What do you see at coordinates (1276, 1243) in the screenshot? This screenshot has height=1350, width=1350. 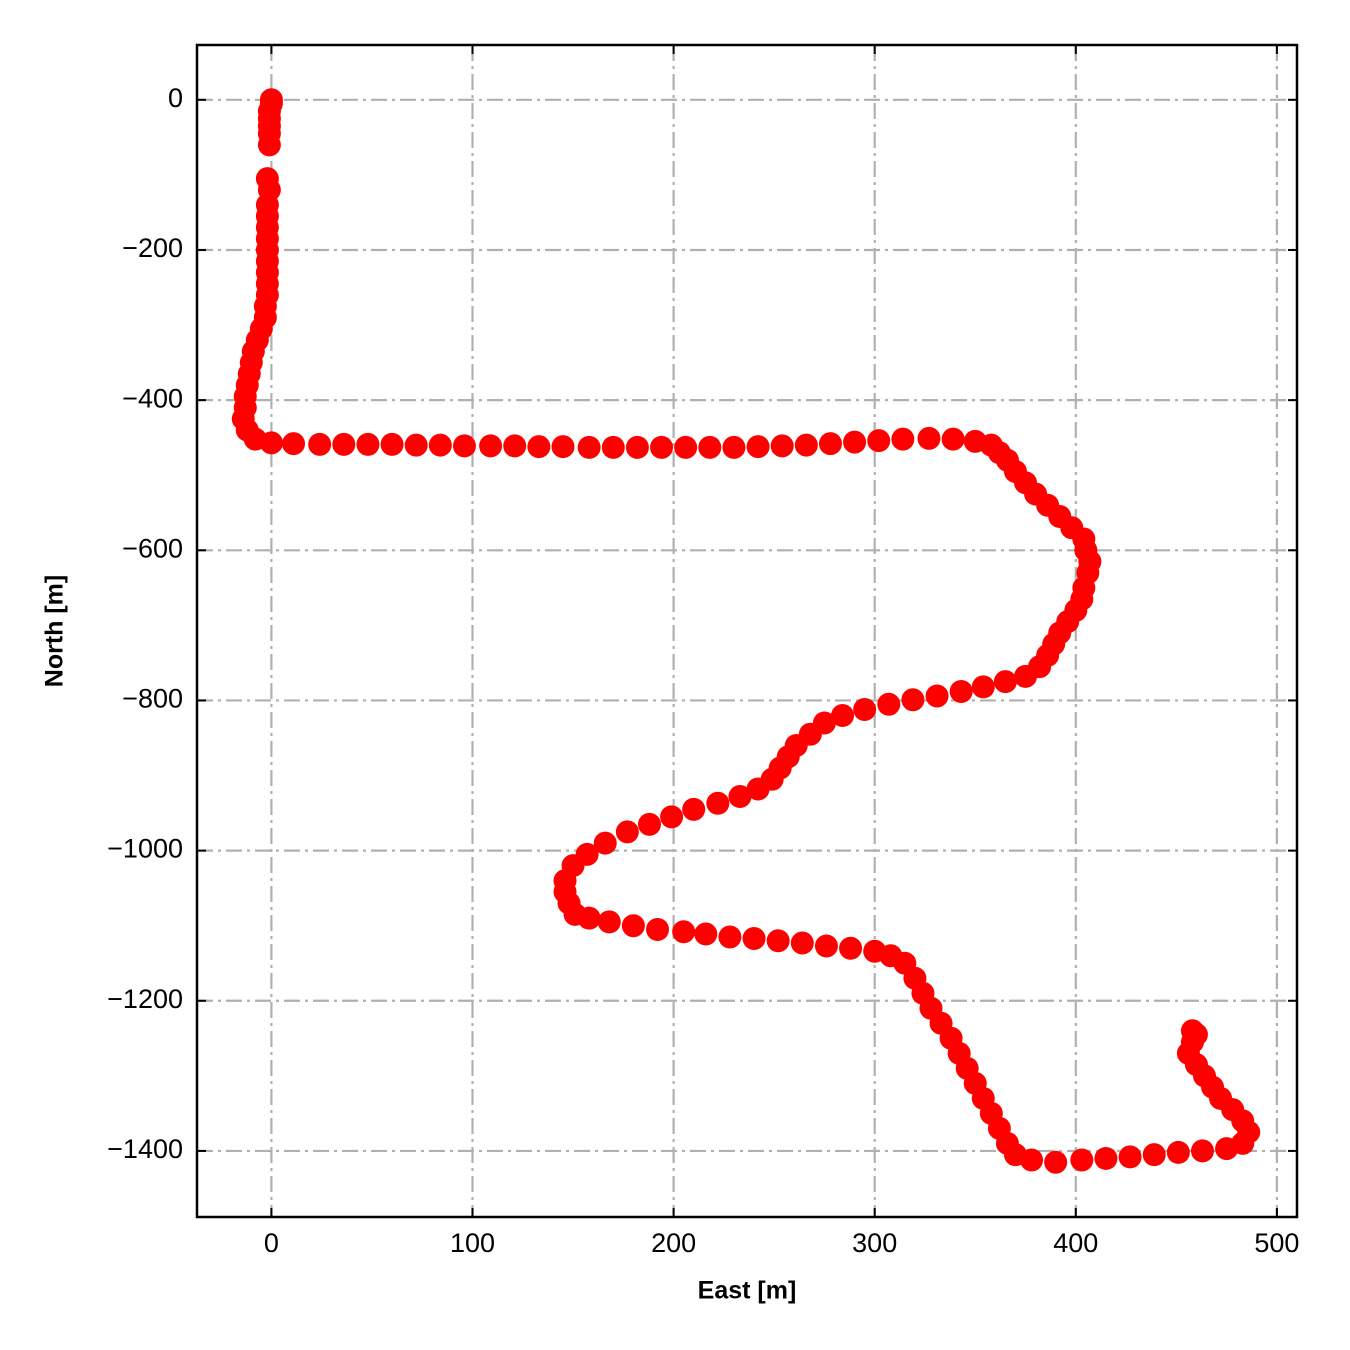 I see `x-tick-label: 500` at bounding box center [1276, 1243].